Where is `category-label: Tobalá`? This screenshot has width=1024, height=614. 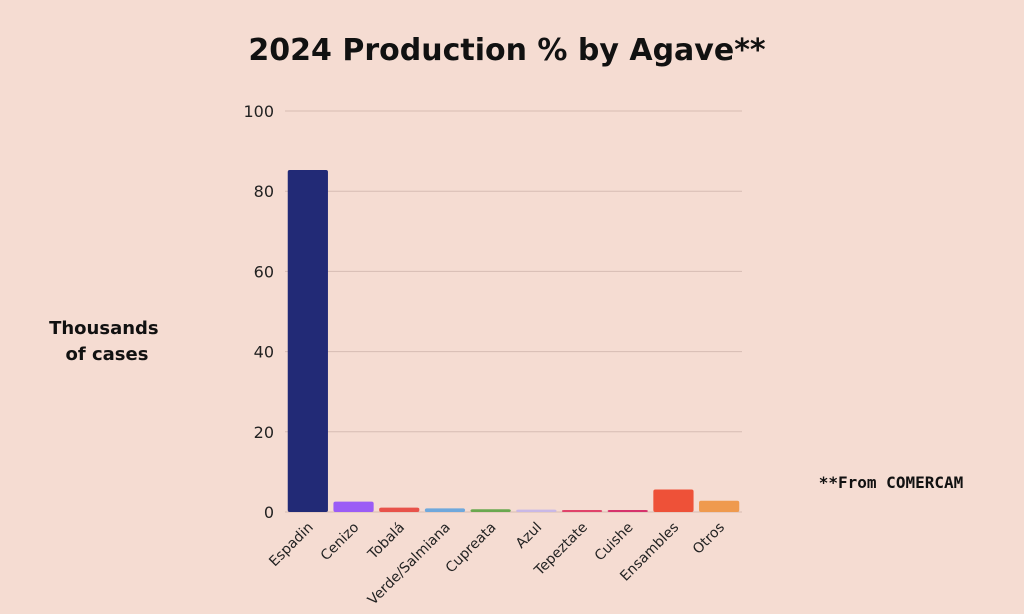
category-label: Tobalá is located at coordinates (386, 542).